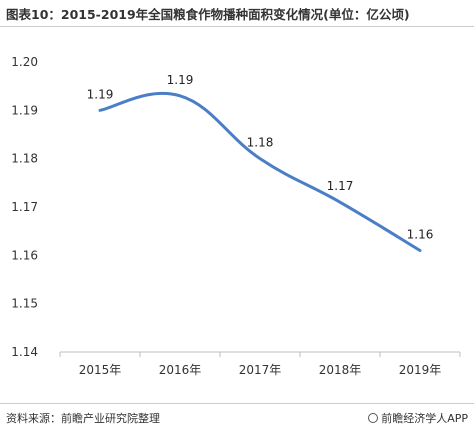 The height and width of the screenshot is (433, 474). I want to click on x-tick-label: 2018年, so click(340, 370).